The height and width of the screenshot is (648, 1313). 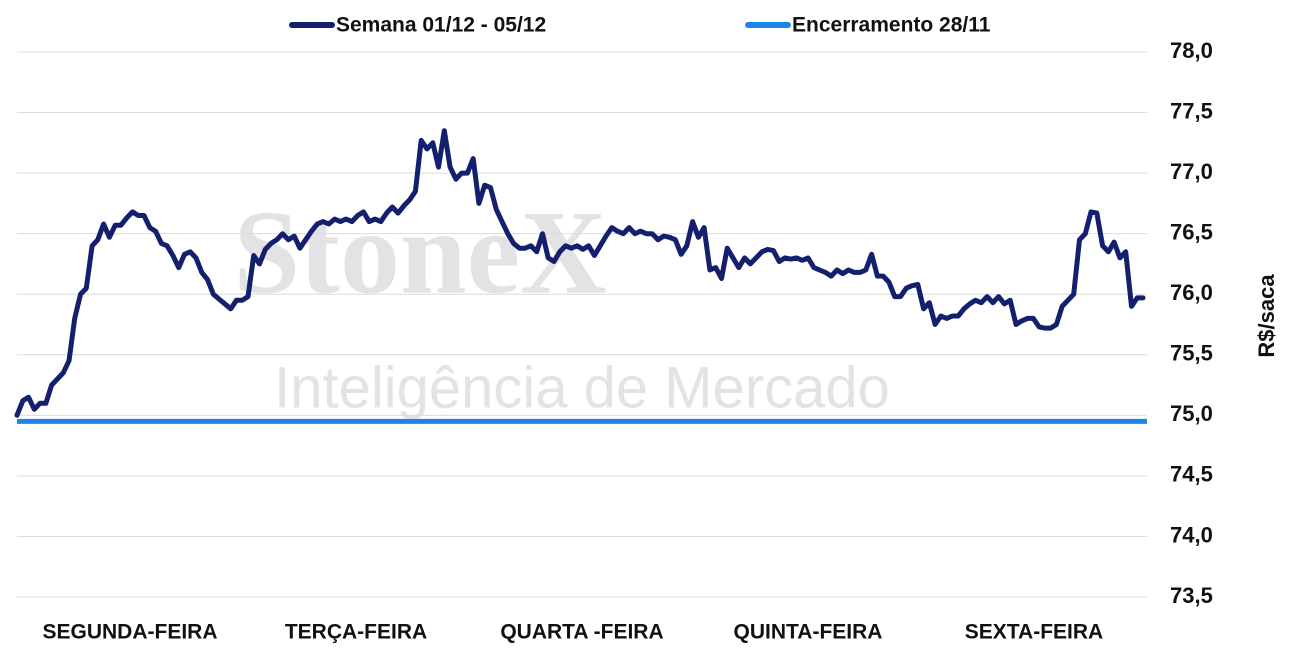 What do you see at coordinates (1191, 353) in the screenshot?
I see `y-tick-label: 75,5` at bounding box center [1191, 353].